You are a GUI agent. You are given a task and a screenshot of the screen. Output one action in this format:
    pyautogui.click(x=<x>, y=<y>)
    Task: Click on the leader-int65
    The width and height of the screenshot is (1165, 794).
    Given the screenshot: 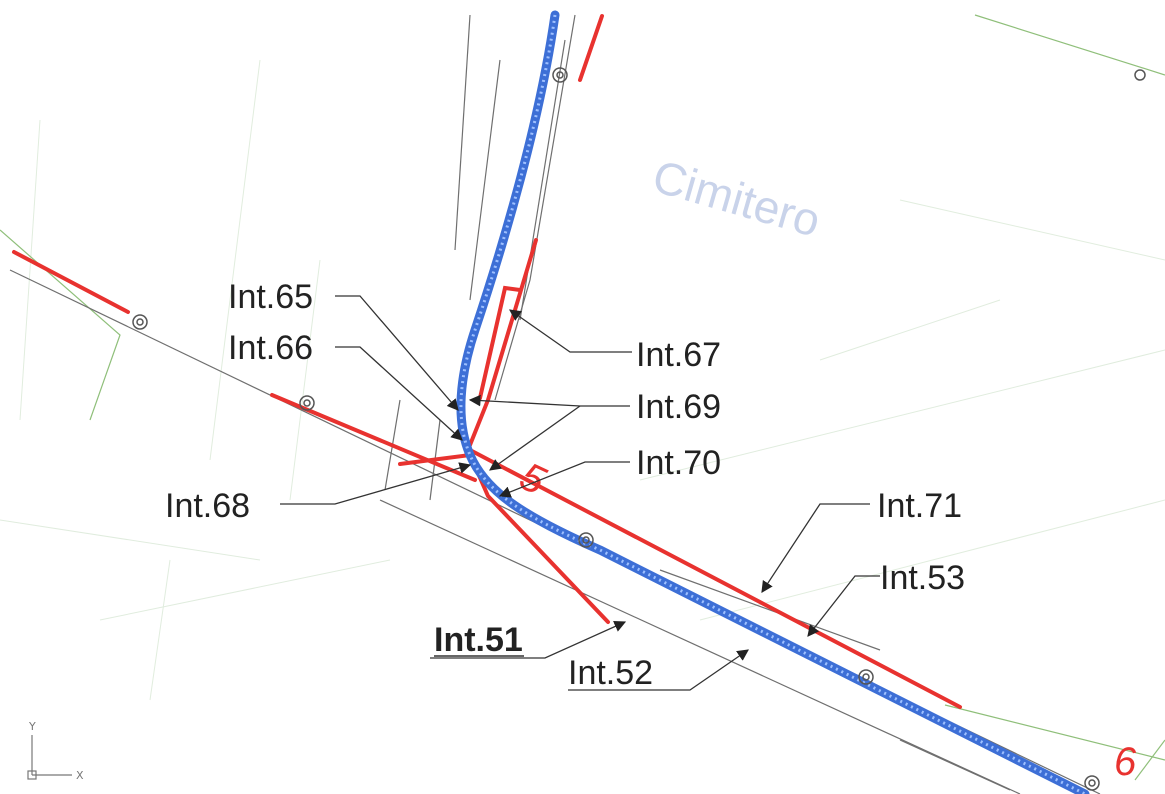 What is the action you would take?
    pyautogui.click(x=397, y=353)
    